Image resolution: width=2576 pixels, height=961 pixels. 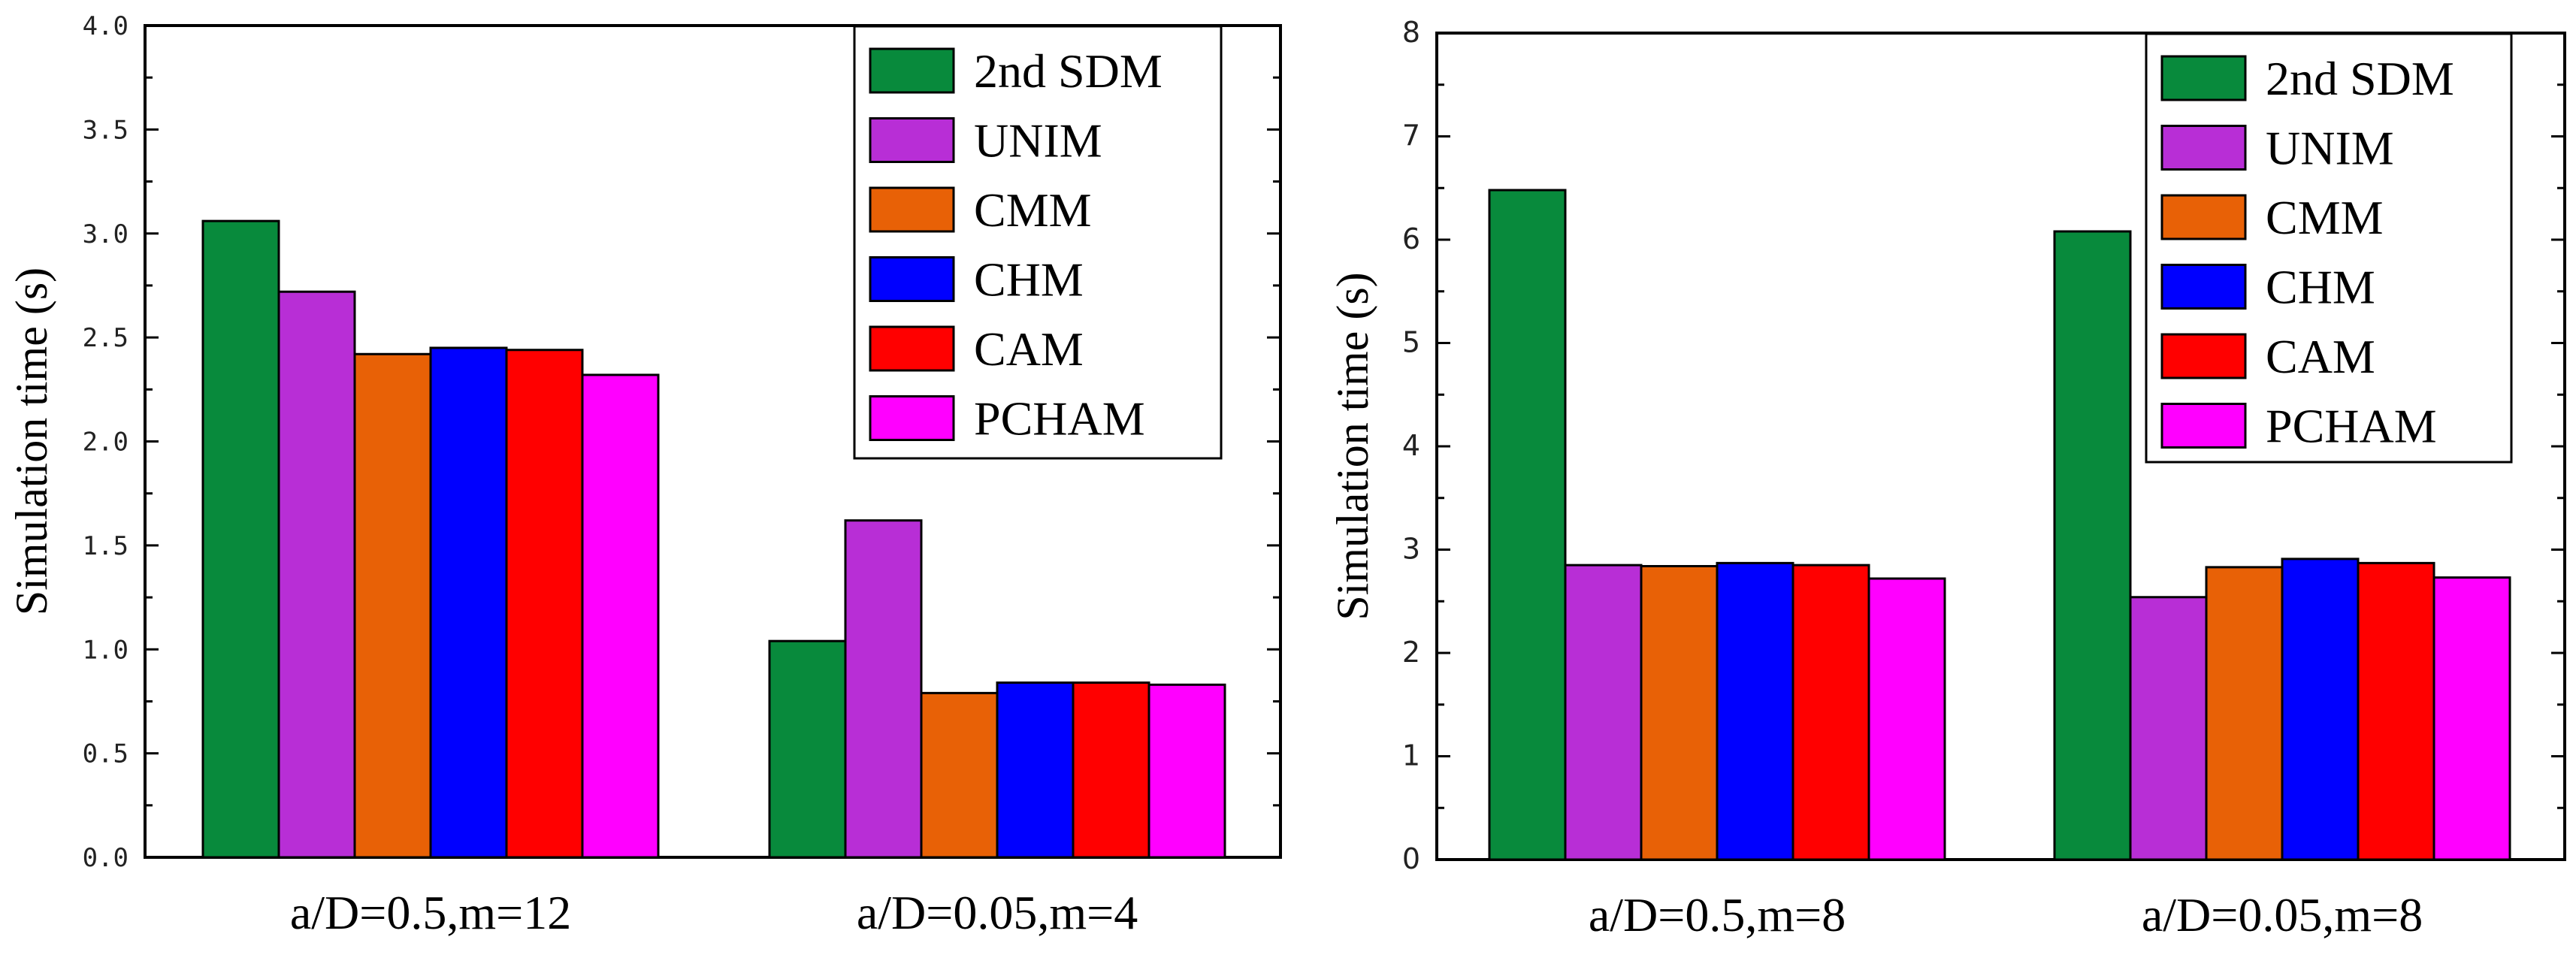 I want to click on y-tick-label: 1.5, so click(x=105, y=546).